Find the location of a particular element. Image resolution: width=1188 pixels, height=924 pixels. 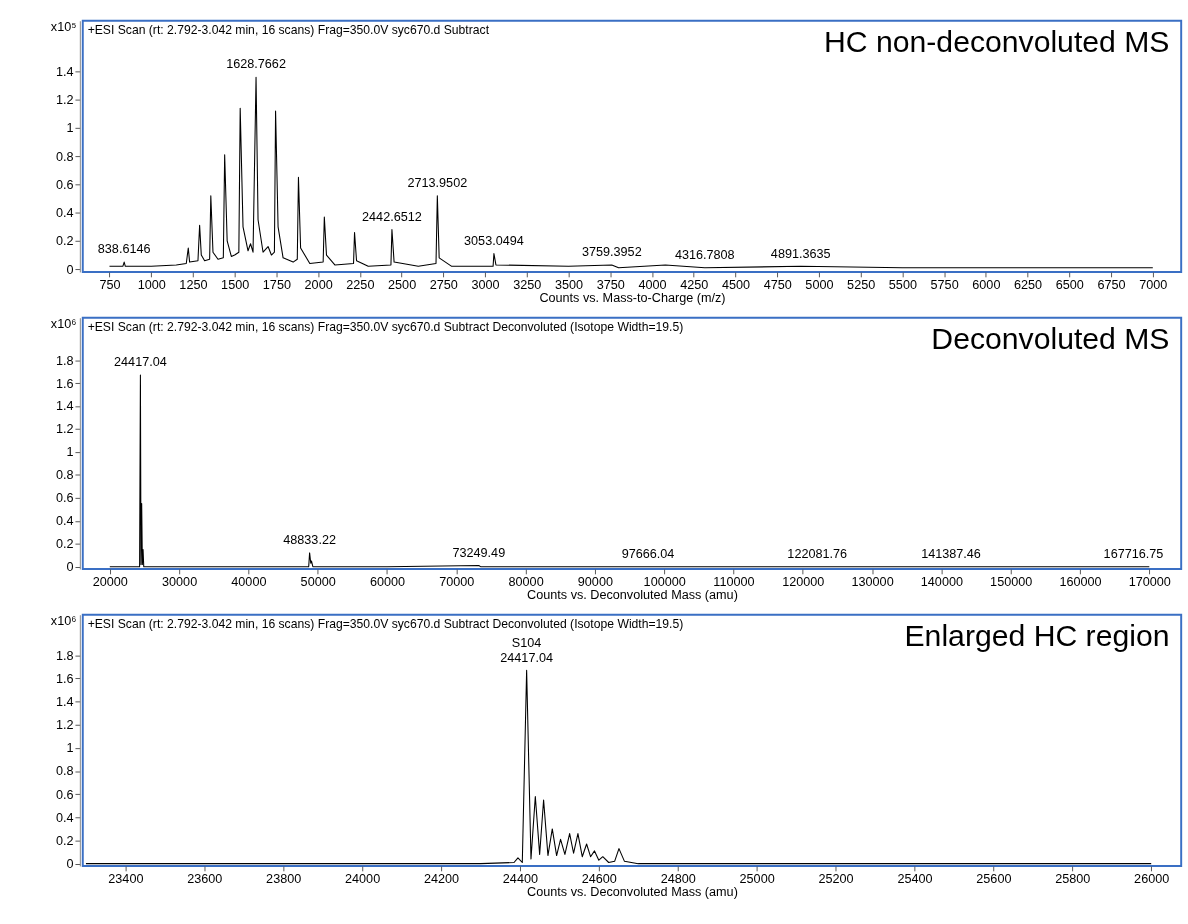

annotation: 48833.22 is located at coordinates (309, 540).